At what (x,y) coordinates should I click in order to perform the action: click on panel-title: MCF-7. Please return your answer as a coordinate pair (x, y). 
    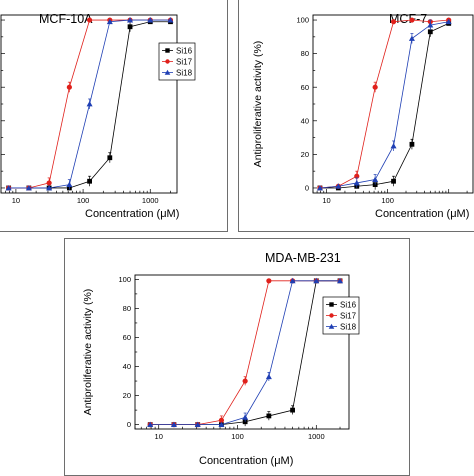
    Looking at the image, I should click on (408, 19).